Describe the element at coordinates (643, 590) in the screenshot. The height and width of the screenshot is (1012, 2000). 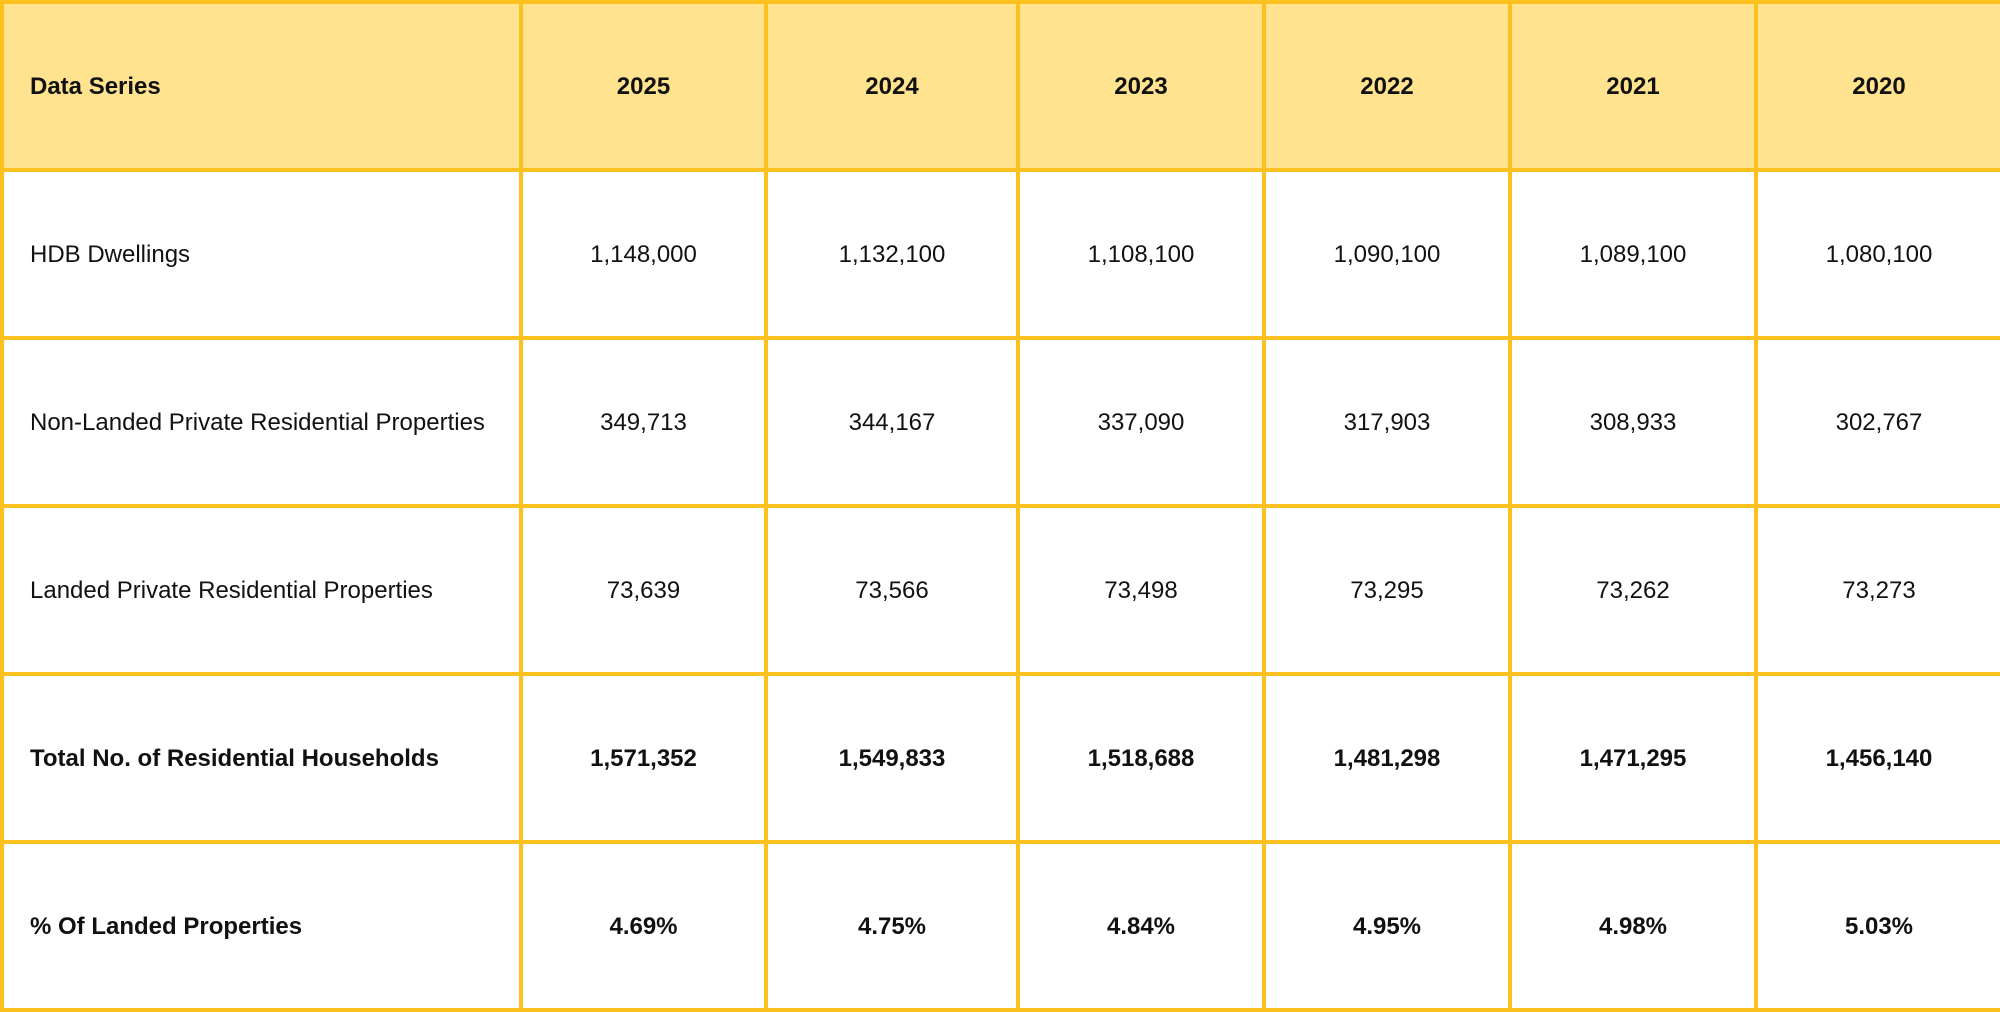
I see `table-cell: 73,639` at that location.